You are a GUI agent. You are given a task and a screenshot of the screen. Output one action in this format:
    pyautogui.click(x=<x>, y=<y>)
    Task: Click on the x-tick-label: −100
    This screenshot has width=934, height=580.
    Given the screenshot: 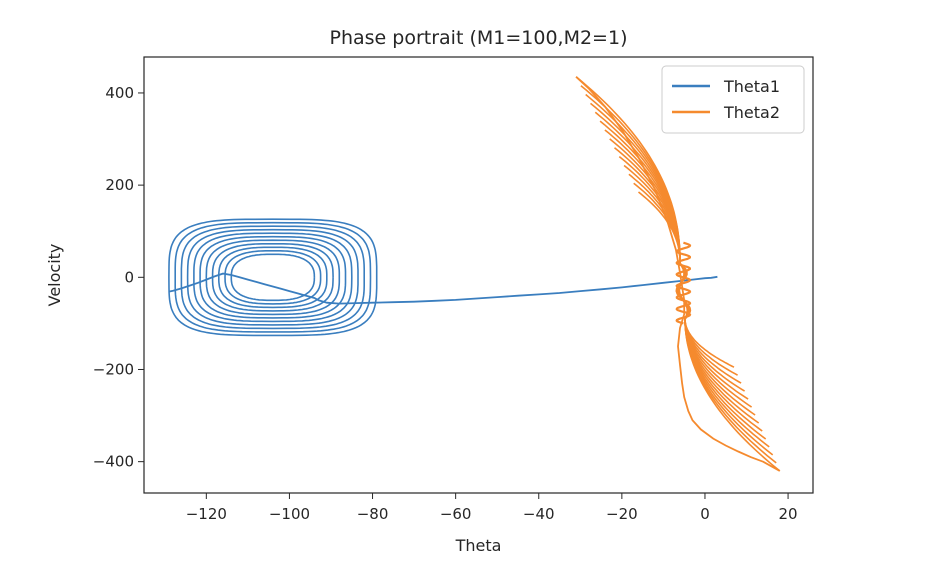 What is the action you would take?
    pyautogui.click(x=289, y=514)
    